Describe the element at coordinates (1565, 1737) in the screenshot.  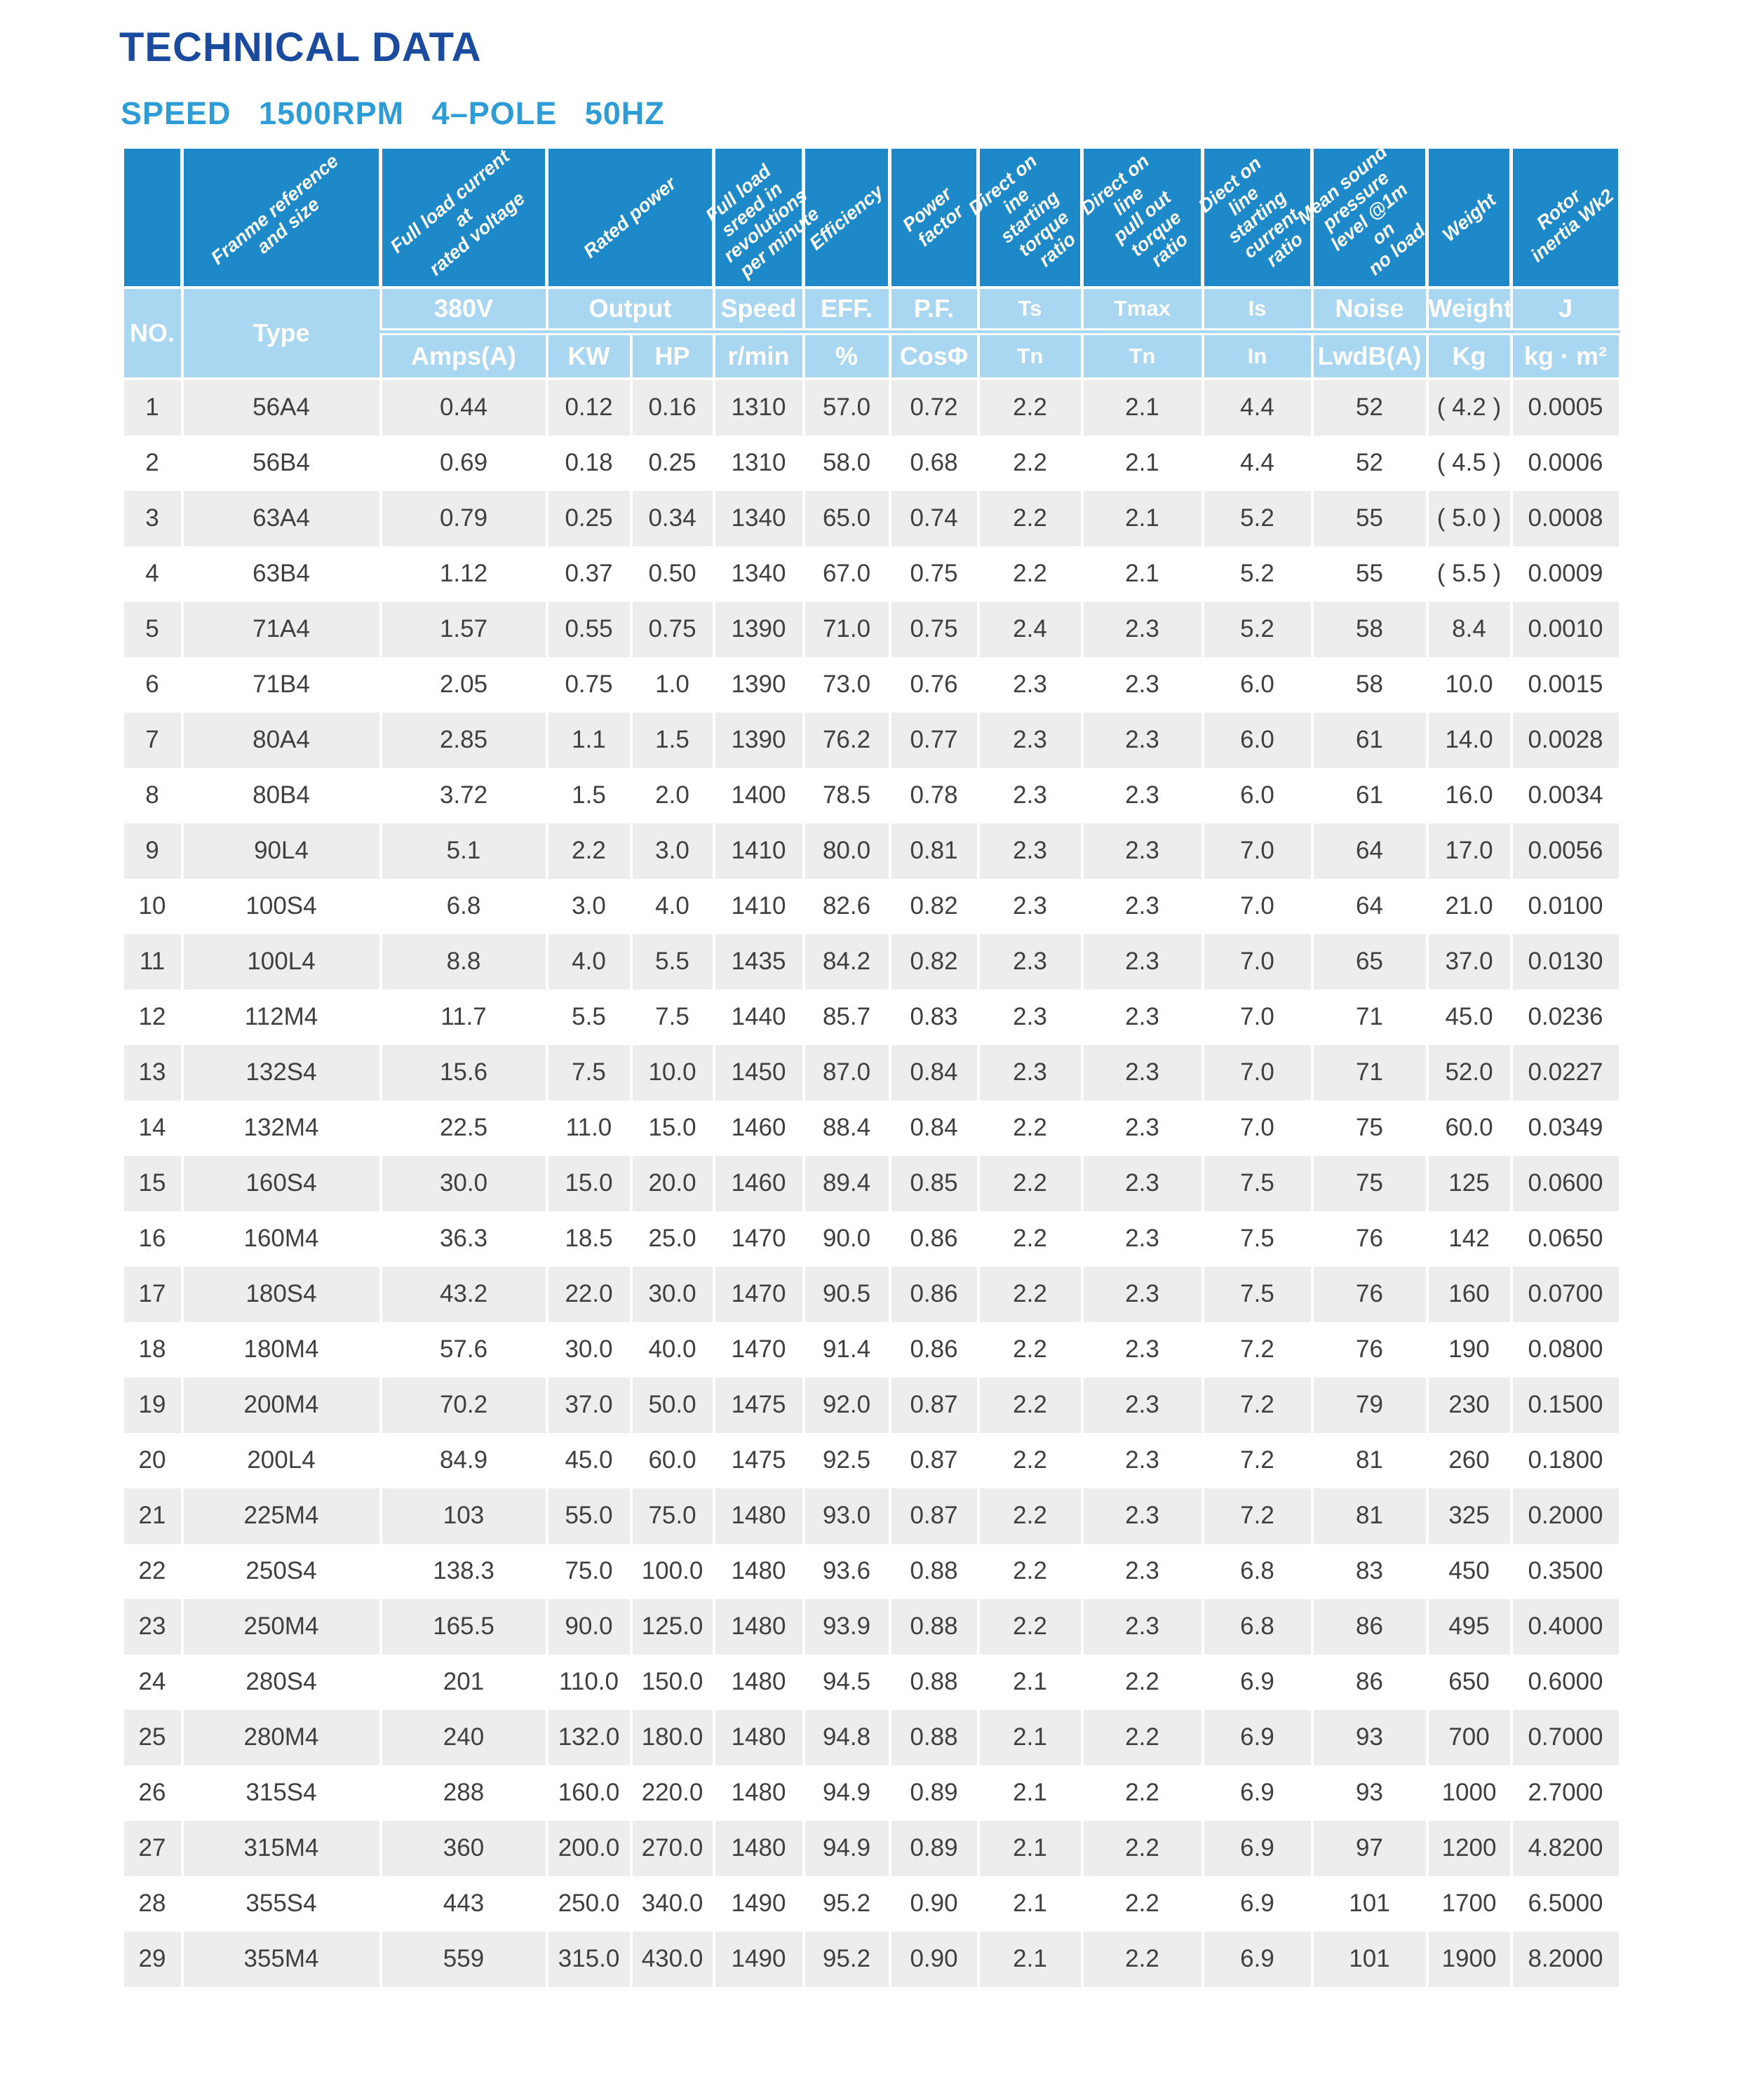
I see `cell-j: 0.7000` at that location.